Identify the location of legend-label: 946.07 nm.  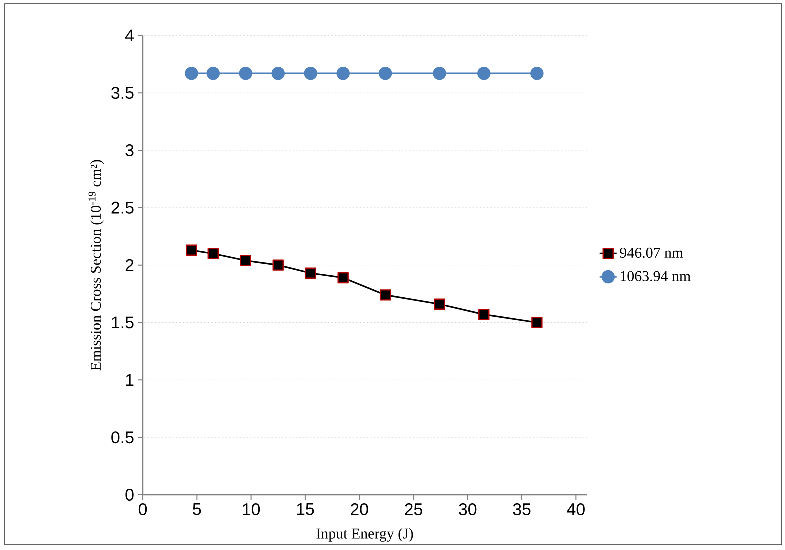
(652, 253).